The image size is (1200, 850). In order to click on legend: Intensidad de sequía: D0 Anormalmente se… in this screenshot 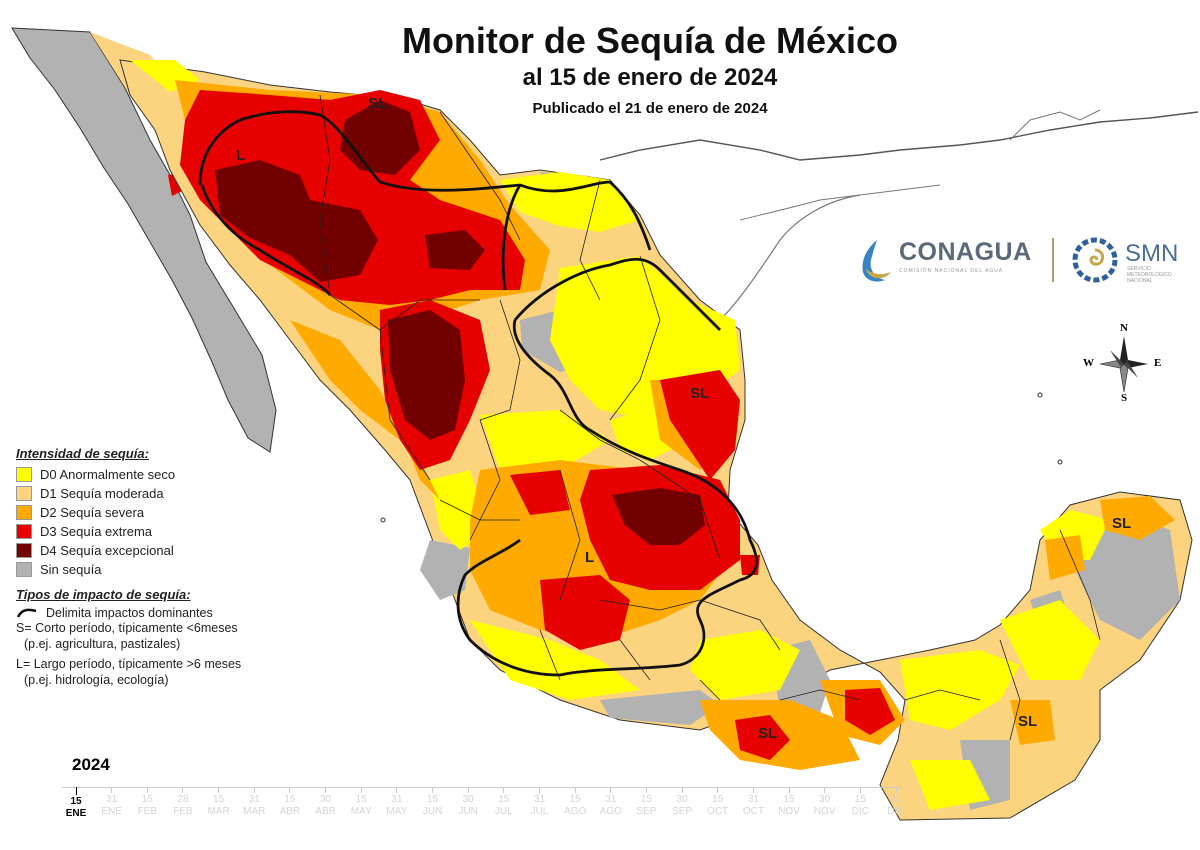, I will do `click(166, 567)`.